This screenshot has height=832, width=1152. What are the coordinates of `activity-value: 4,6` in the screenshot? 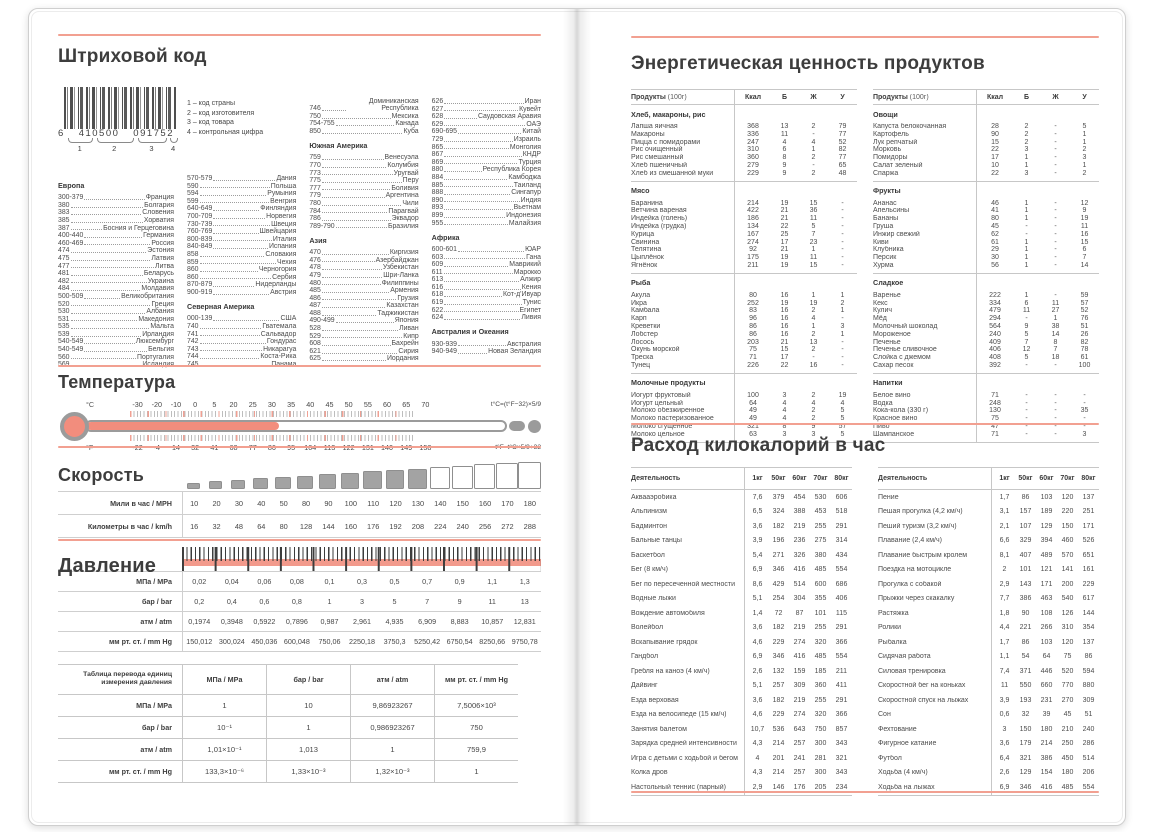 It's located at (757, 642).